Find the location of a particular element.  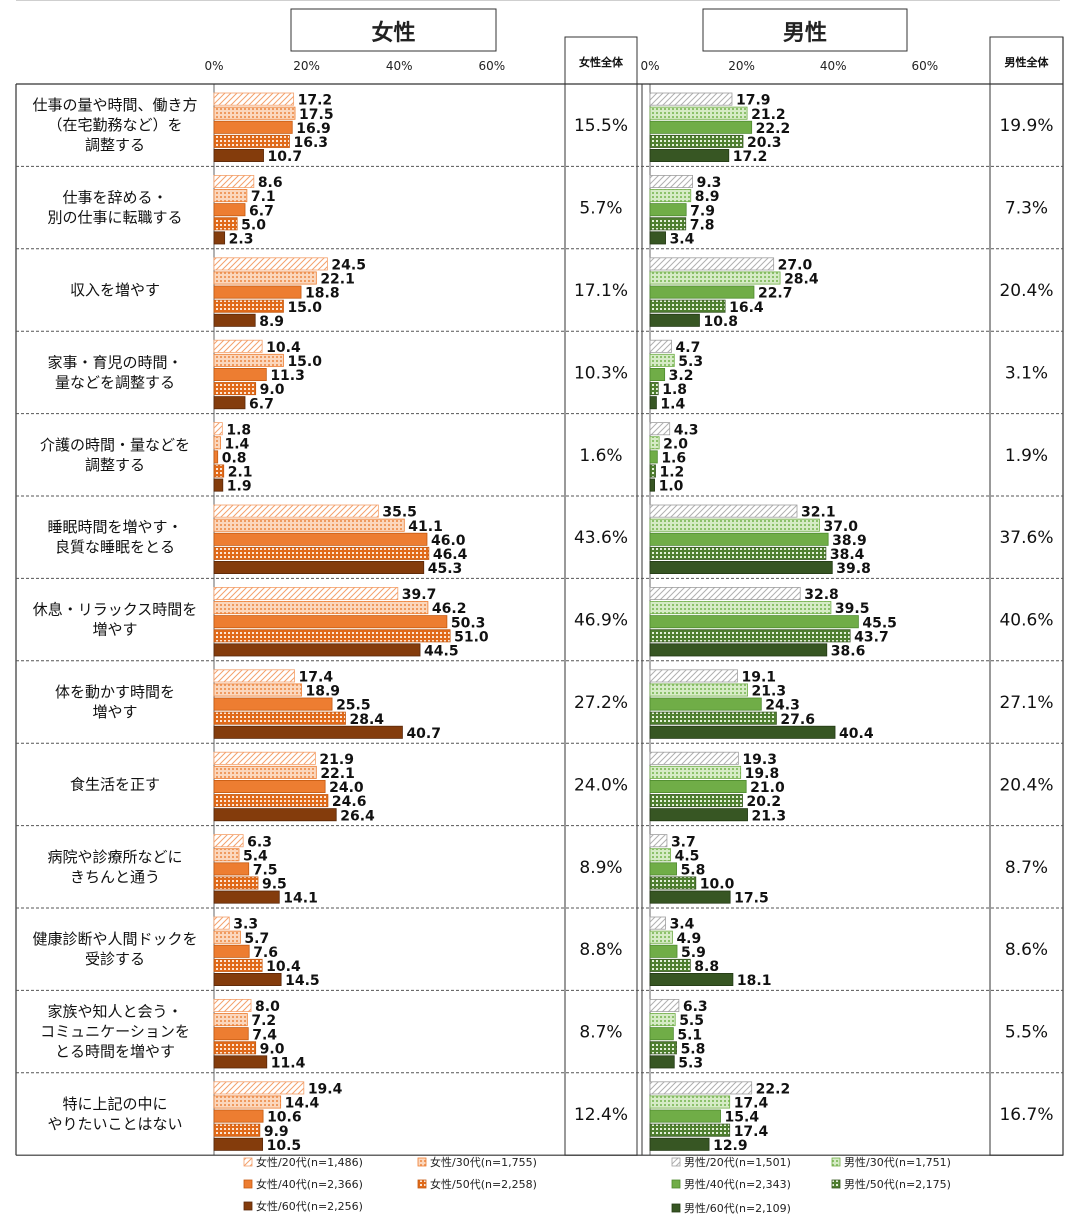

bar-value-label: 21.3 is located at coordinates (769, 692).